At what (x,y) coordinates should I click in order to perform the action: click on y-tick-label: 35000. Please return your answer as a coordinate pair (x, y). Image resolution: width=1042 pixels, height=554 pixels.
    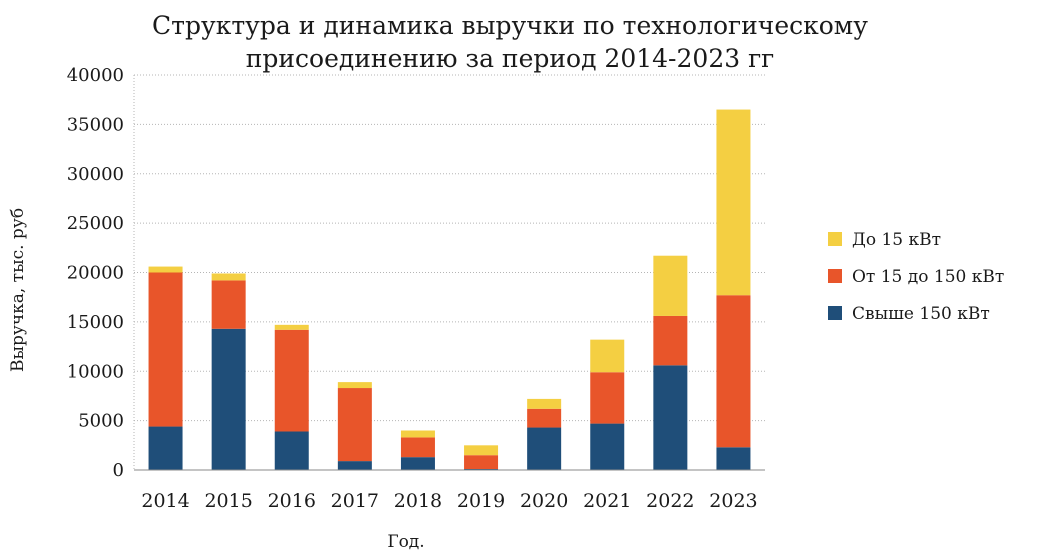
    Looking at the image, I should click on (95, 124).